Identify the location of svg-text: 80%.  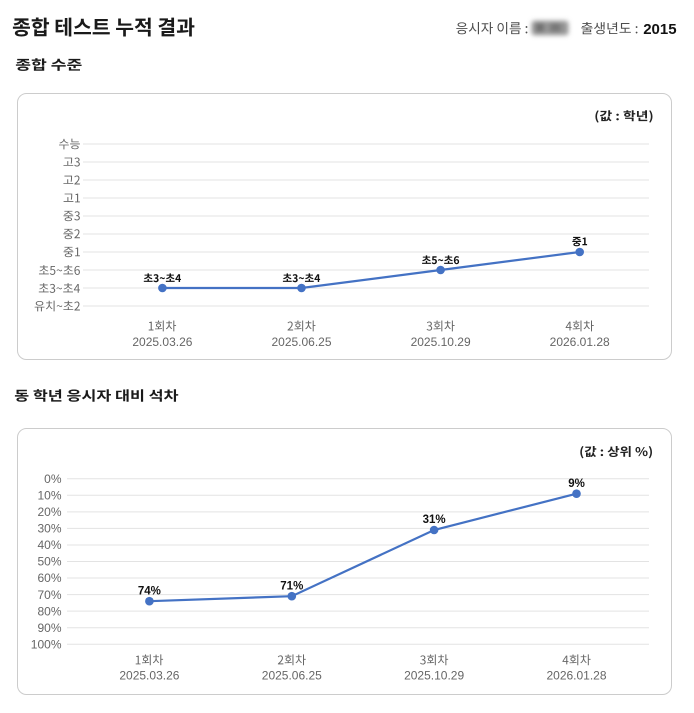
(49, 611).